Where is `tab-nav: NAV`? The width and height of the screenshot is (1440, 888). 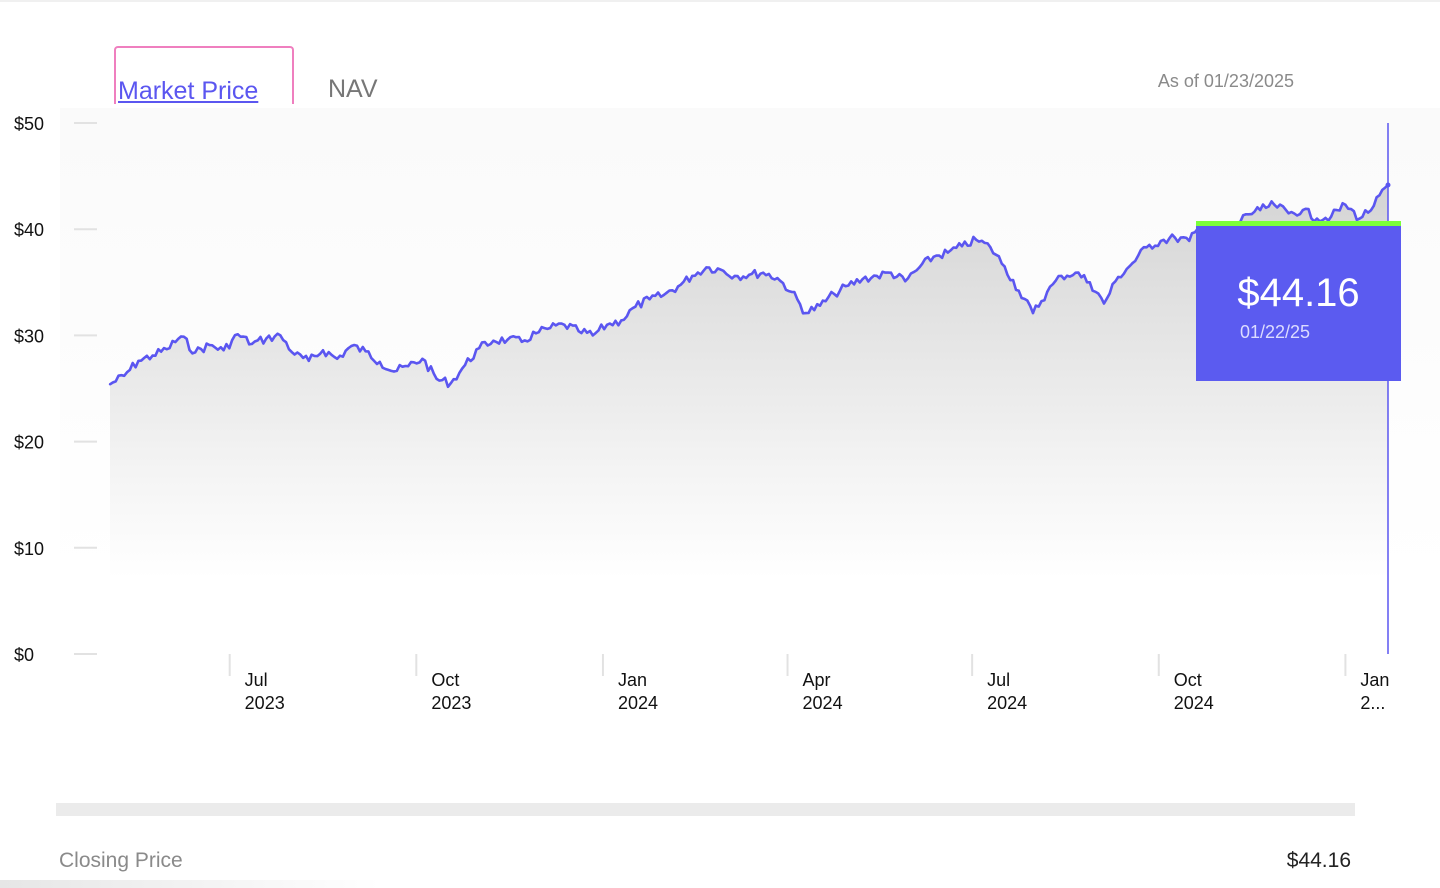 tab-nav: NAV is located at coordinates (353, 89).